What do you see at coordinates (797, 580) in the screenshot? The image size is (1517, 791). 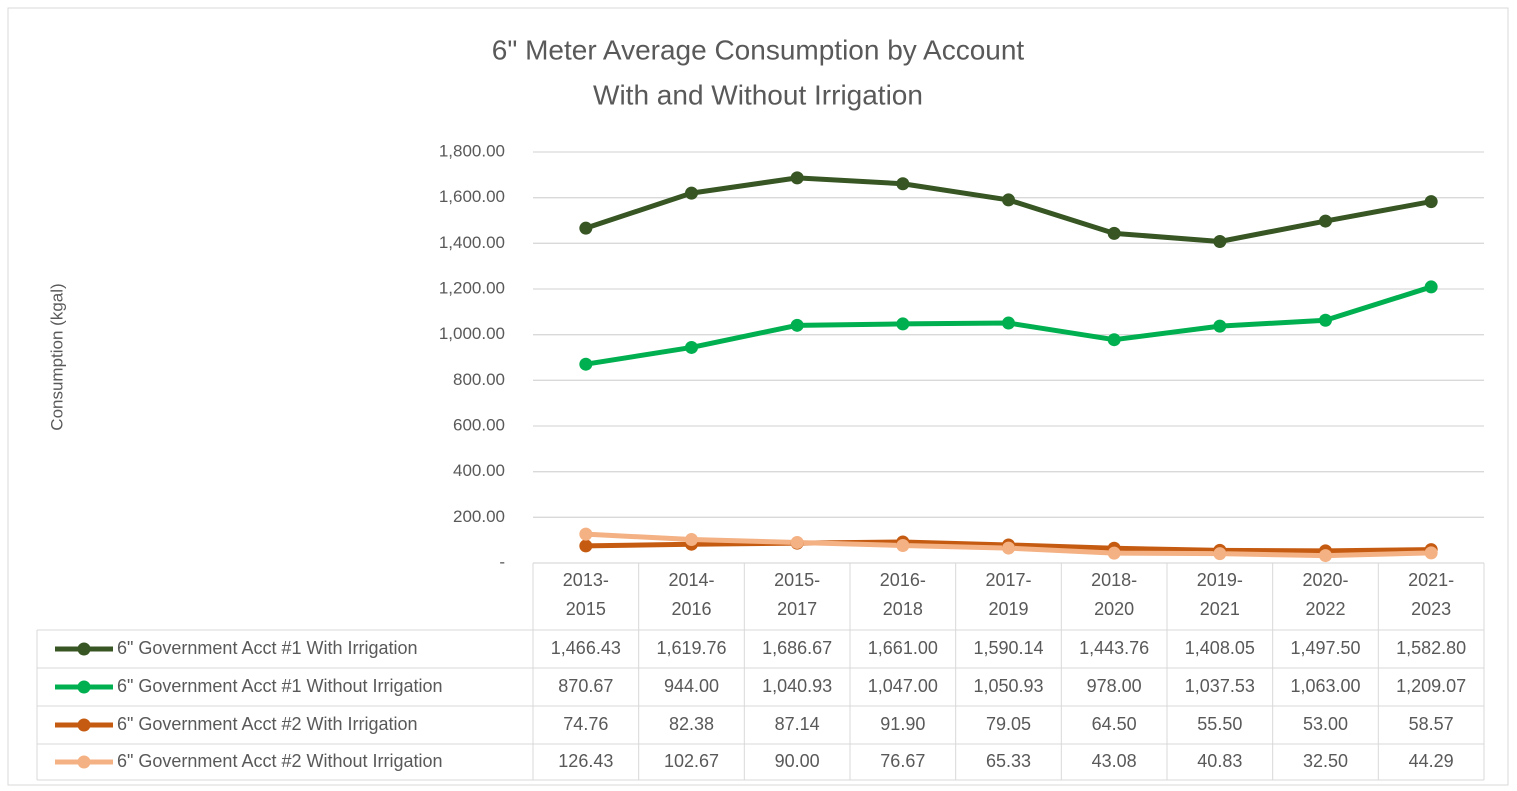 I see `x-tick-part: 2015-` at bounding box center [797, 580].